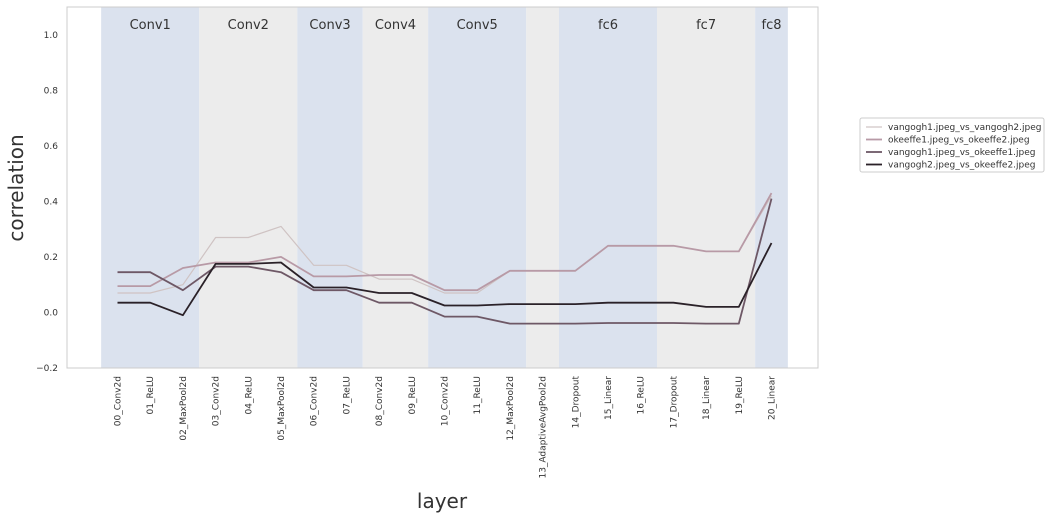 The width and height of the screenshot is (1050, 518). Describe the element at coordinates (478, 395) in the screenshot. I see `x-tick-label: 11_ReLU` at that location.